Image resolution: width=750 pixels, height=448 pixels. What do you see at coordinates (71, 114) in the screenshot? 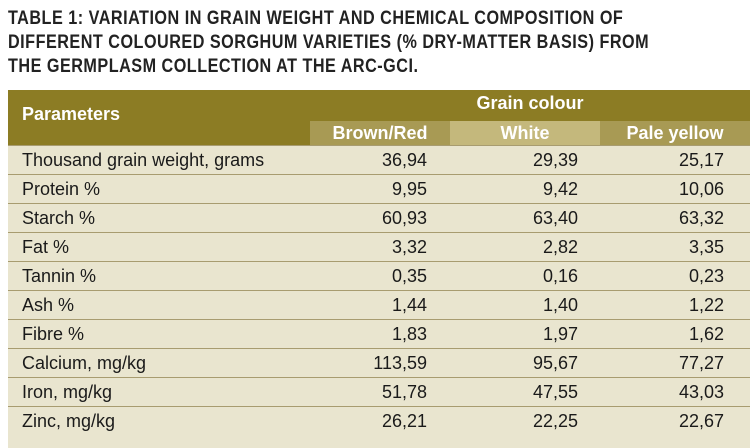
I see `parameters-header: Parameters` at bounding box center [71, 114].